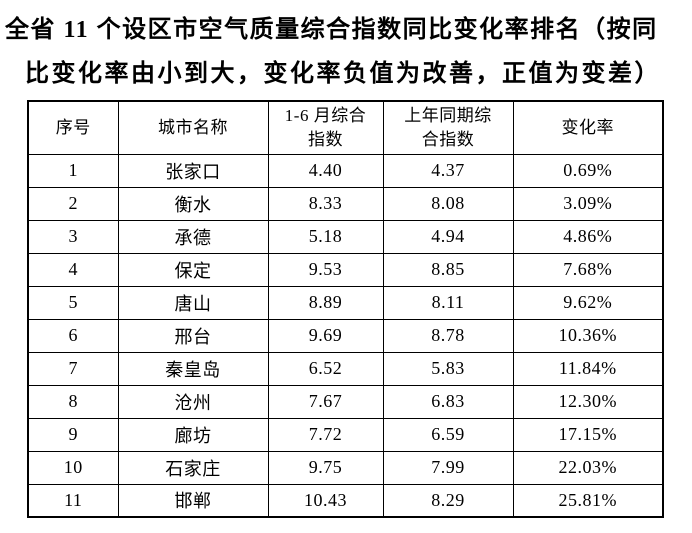  I want to click on index-jan-jun-cell: 5.18, so click(325, 236).